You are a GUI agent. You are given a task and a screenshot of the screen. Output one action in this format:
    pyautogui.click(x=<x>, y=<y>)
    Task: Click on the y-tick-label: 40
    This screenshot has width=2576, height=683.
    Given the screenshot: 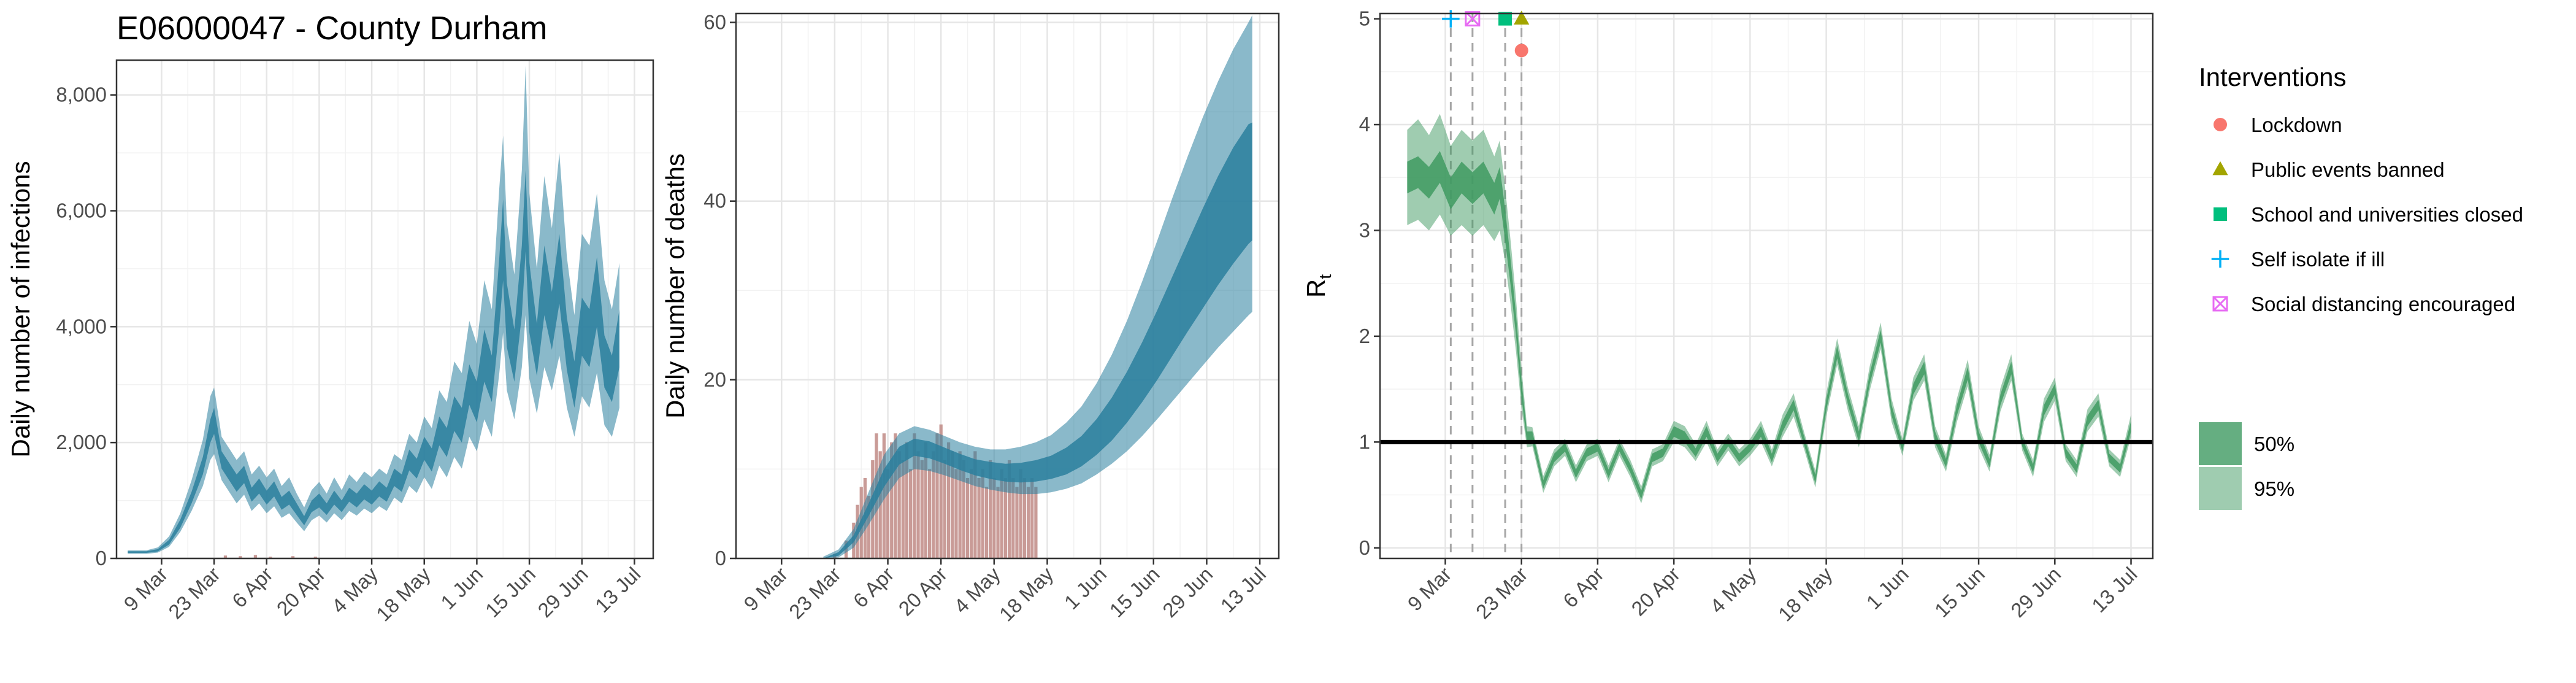 What is the action you would take?
    pyautogui.click(x=714, y=201)
    